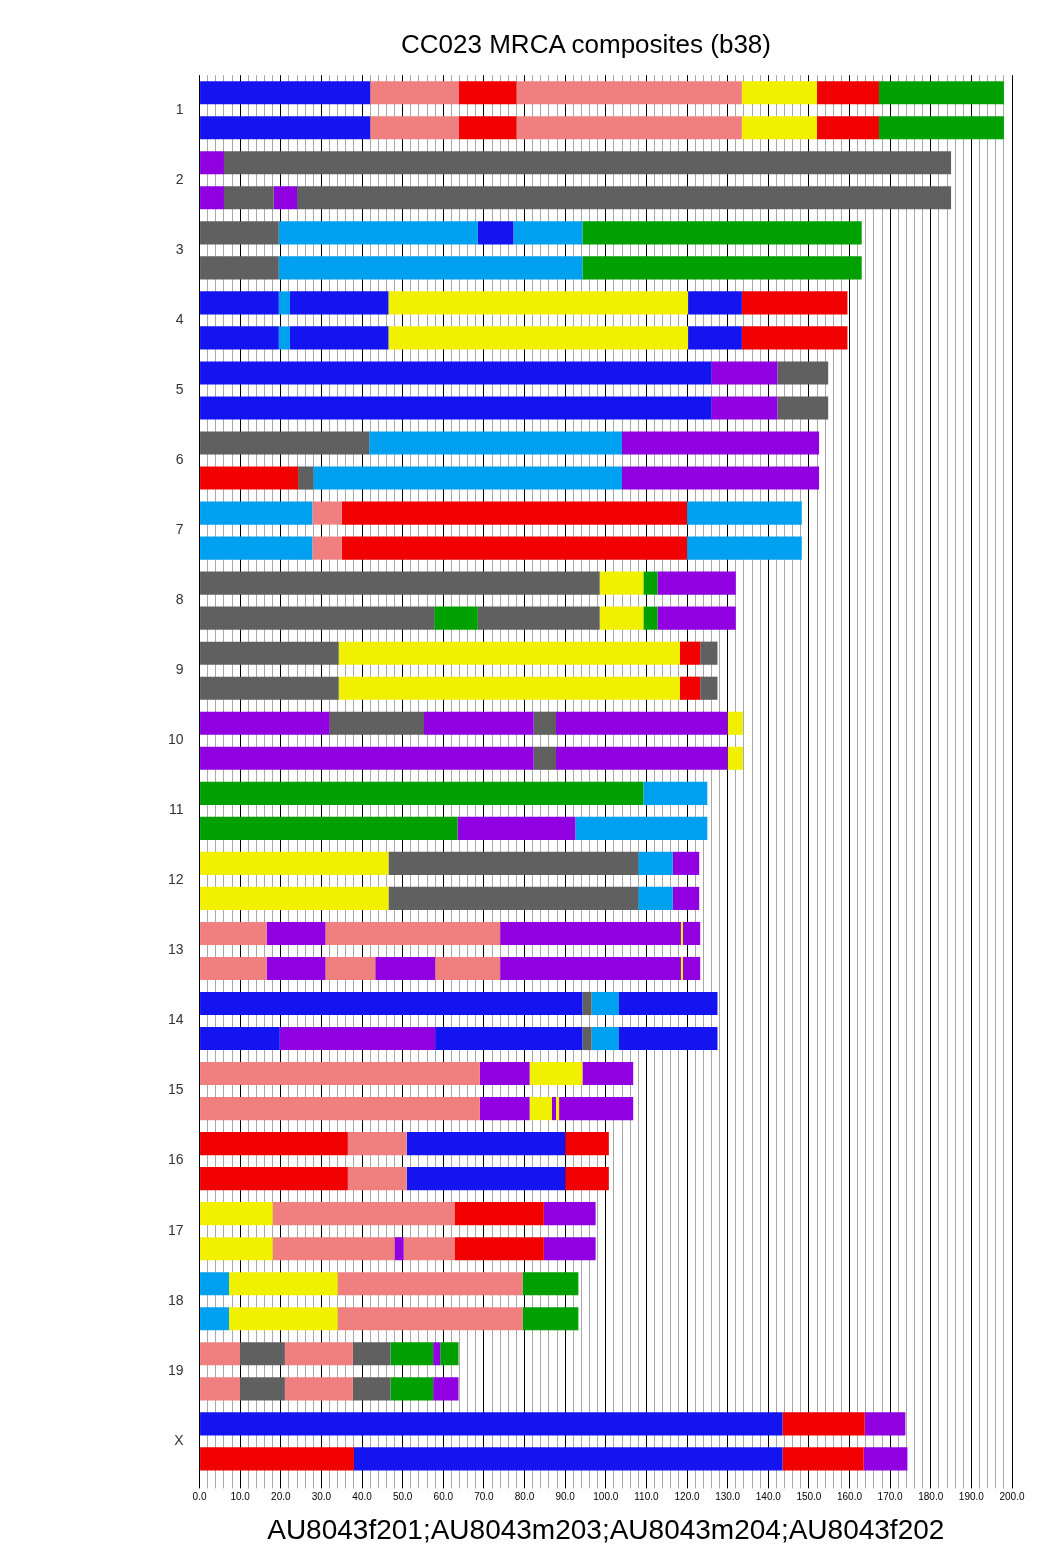 Image resolution: width=1040 pixels, height=1560 pixels. What do you see at coordinates (175, 1159) in the screenshot?
I see `y-tick-label: 16` at bounding box center [175, 1159].